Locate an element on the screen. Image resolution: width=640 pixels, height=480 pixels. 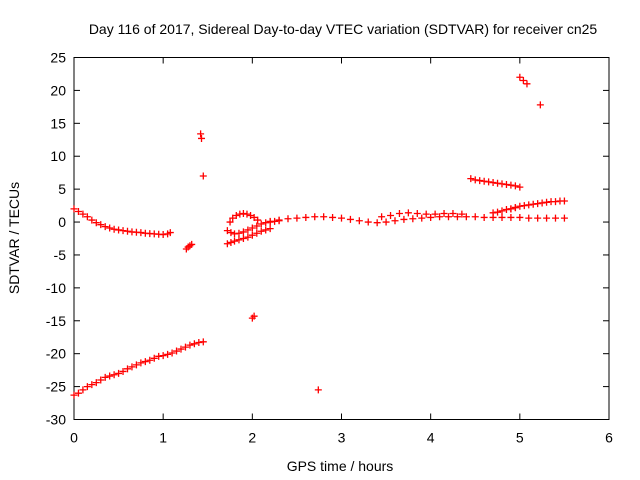
x-tick-label: 2 is located at coordinates (252, 438).